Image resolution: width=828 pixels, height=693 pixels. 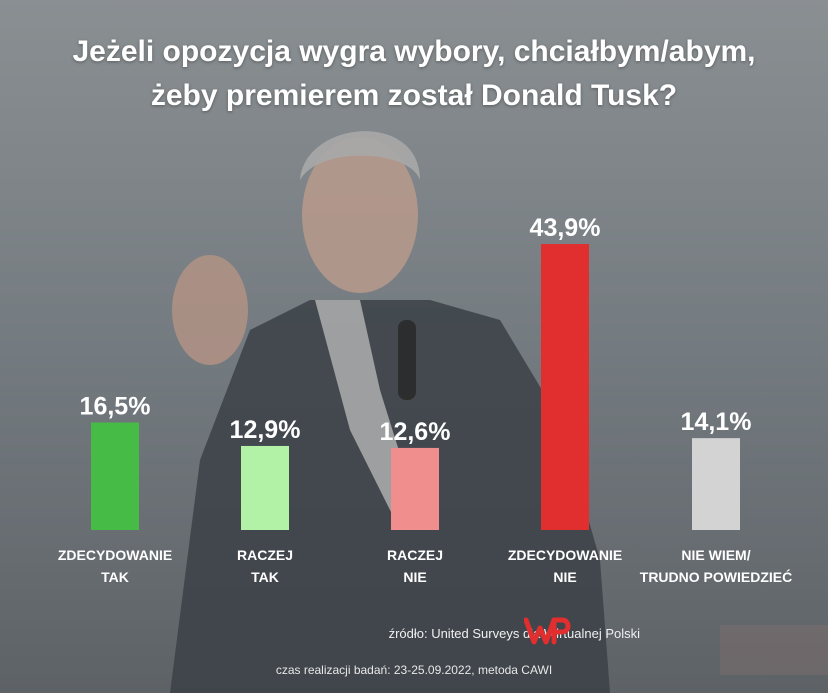 What do you see at coordinates (716, 576) in the screenshot?
I see `category-label-5-line-2: TRUDNO POWIEDZIEĆ` at bounding box center [716, 576].